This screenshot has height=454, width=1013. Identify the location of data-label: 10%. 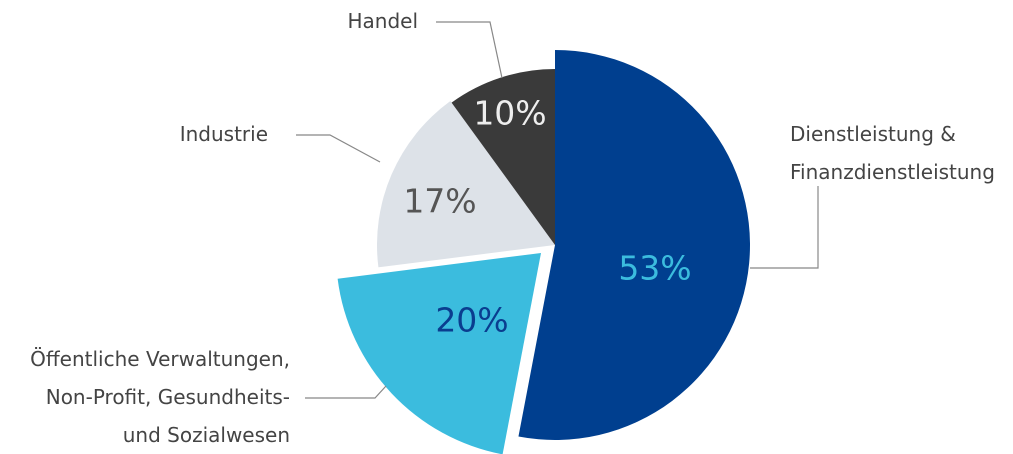
(509, 113).